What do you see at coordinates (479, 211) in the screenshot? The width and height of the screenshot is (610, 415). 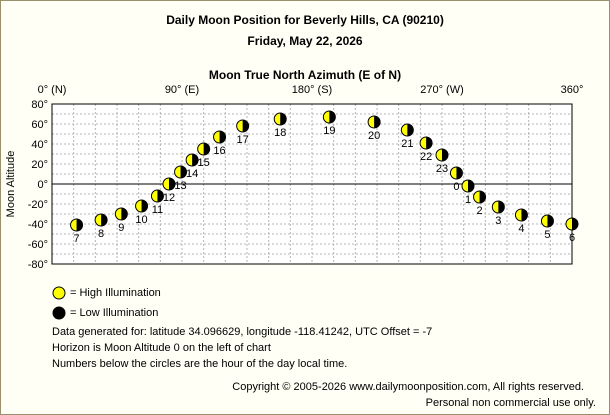 I see `hour-label: 2` at bounding box center [479, 211].